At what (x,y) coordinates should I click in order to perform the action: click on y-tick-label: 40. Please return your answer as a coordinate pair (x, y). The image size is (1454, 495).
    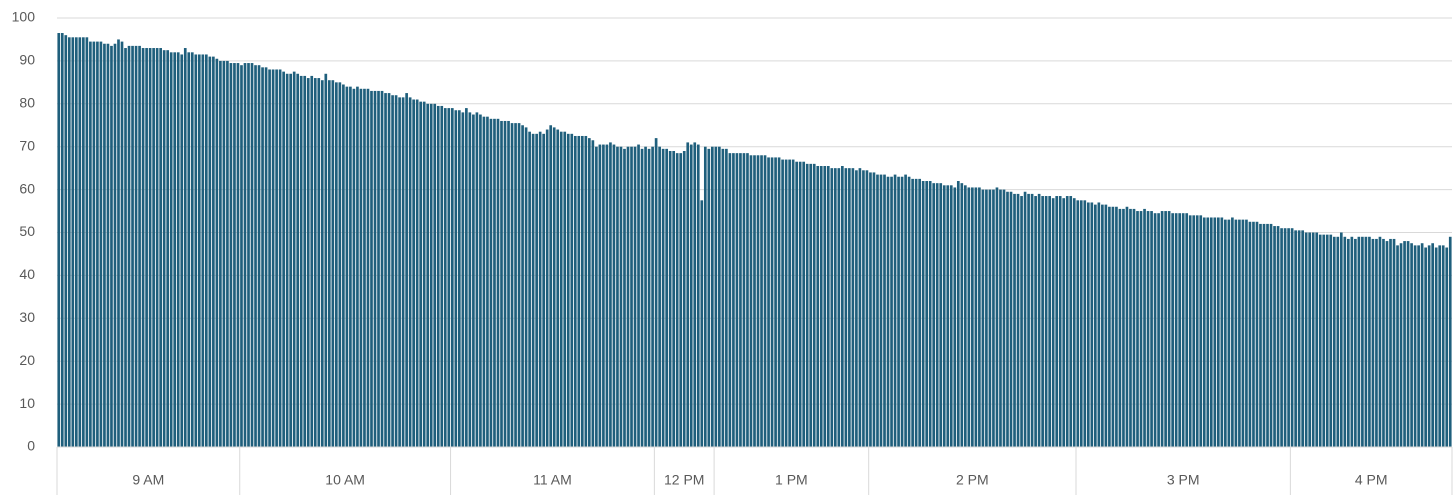
    Looking at the image, I should click on (27, 274).